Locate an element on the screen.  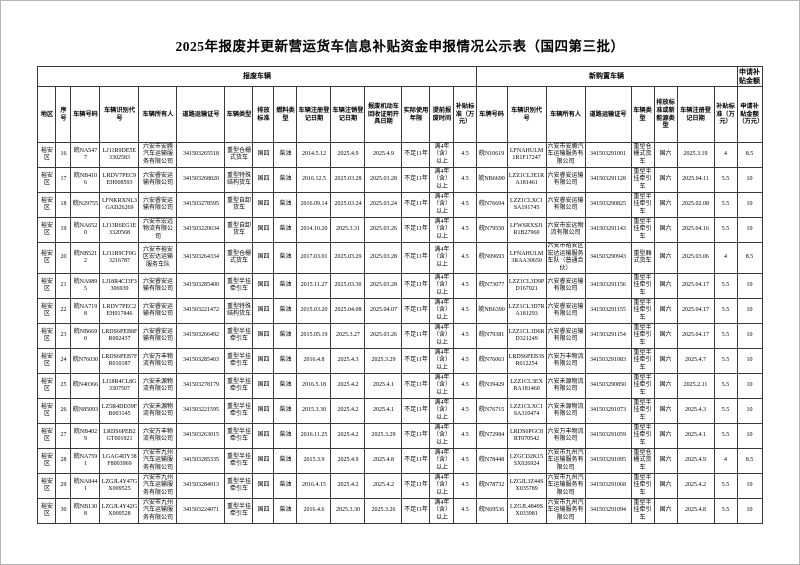
cell-old-vin: LRDV7PEC2EH017846 is located at coordinates (119, 311).